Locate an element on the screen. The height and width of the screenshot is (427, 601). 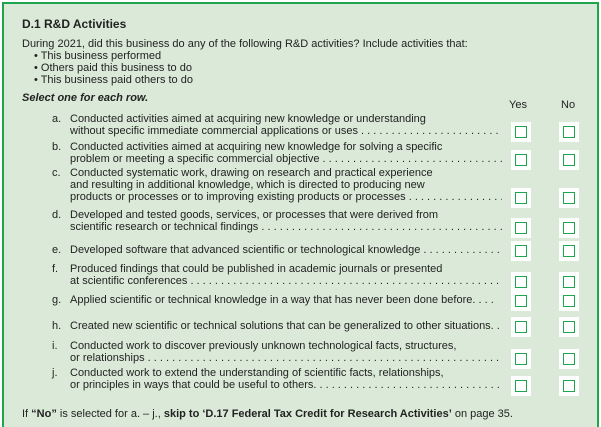
row-letter: e. is located at coordinates (57, 250).